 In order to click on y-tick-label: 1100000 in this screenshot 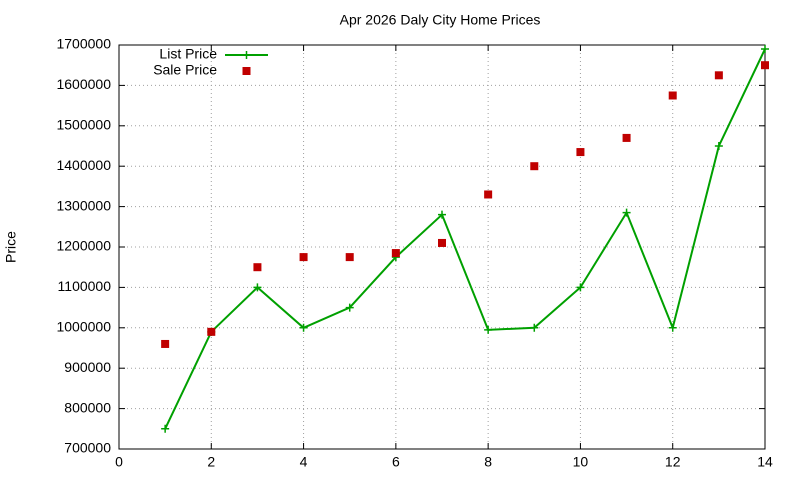, I will do `click(85, 286)`.